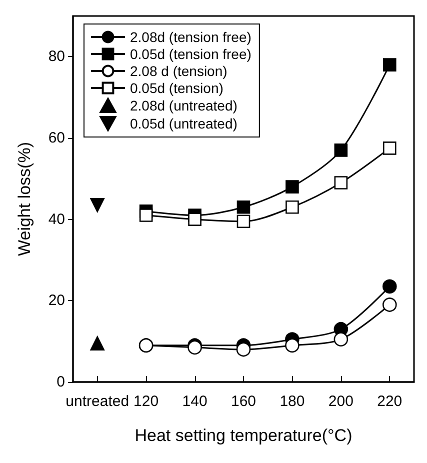  I want to click on x-tick-label: 200, so click(341, 401).